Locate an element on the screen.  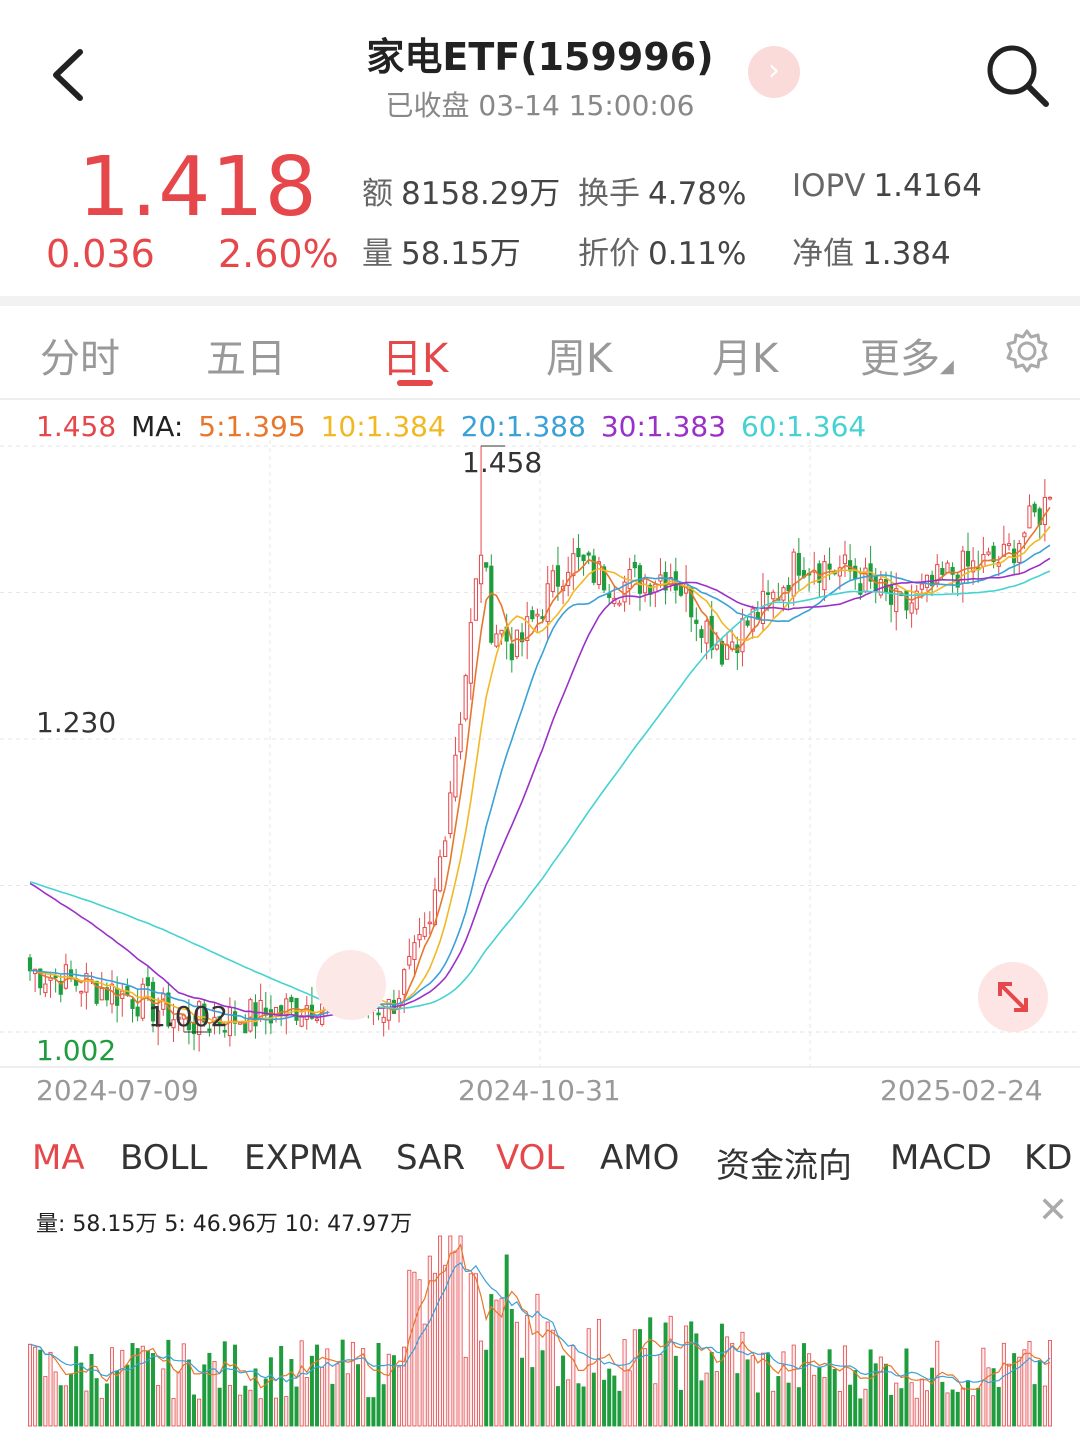
indicator-kd: KD is located at coordinates (1048, 1158).